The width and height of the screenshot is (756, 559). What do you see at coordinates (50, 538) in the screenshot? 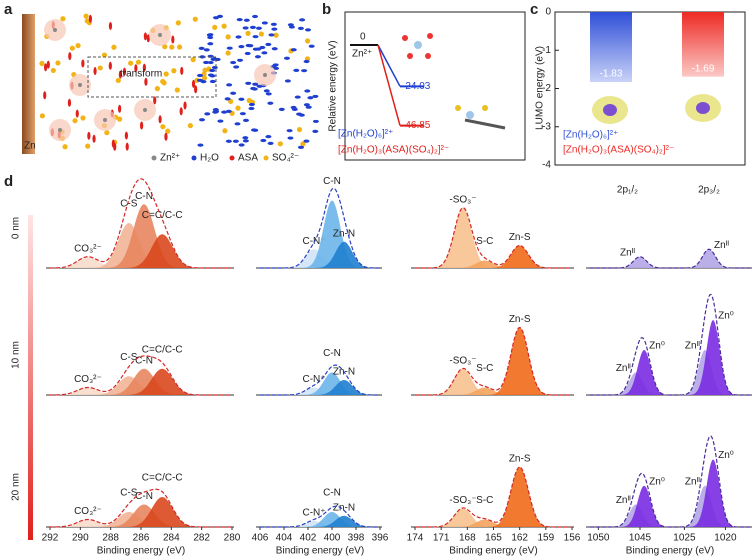
I see `x-tick-label: 292` at bounding box center [50, 538].